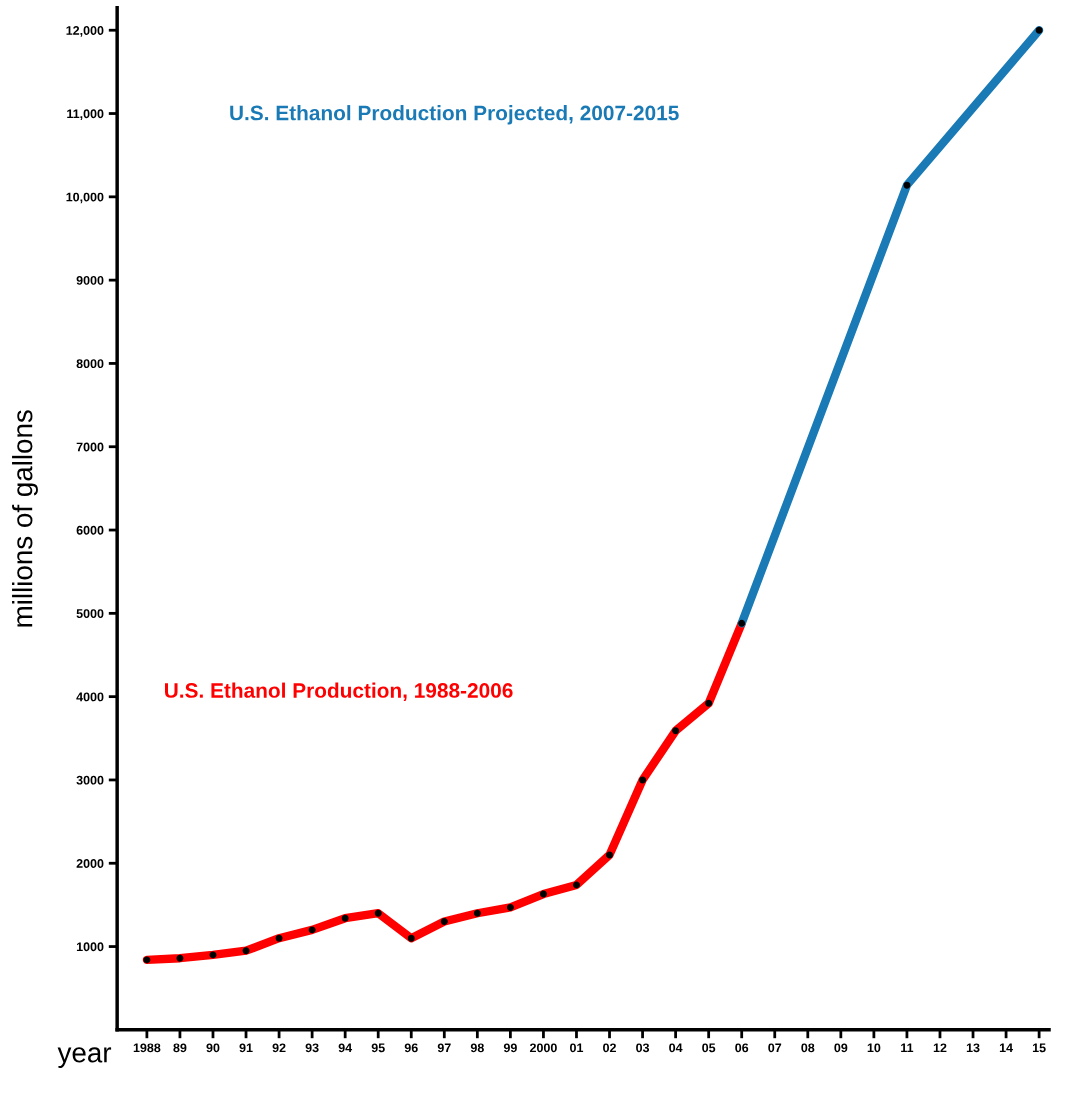 The height and width of the screenshot is (1105, 1065). I want to click on y-tick-label: 3000, so click(90, 780).